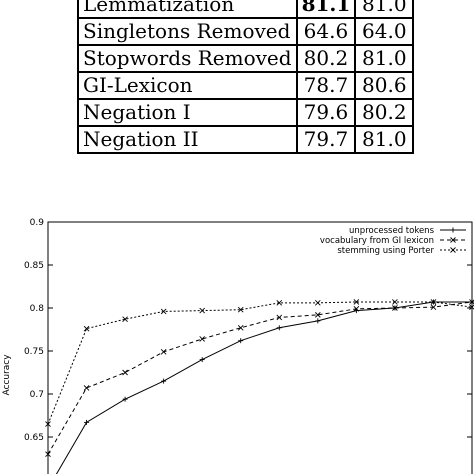 Image resolution: width=474 pixels, height=474 pixels. What do you see at coordinates (187, 9) in the screenshot?
I see `row-name: Lemmatization` at bounding box center [187, 9].